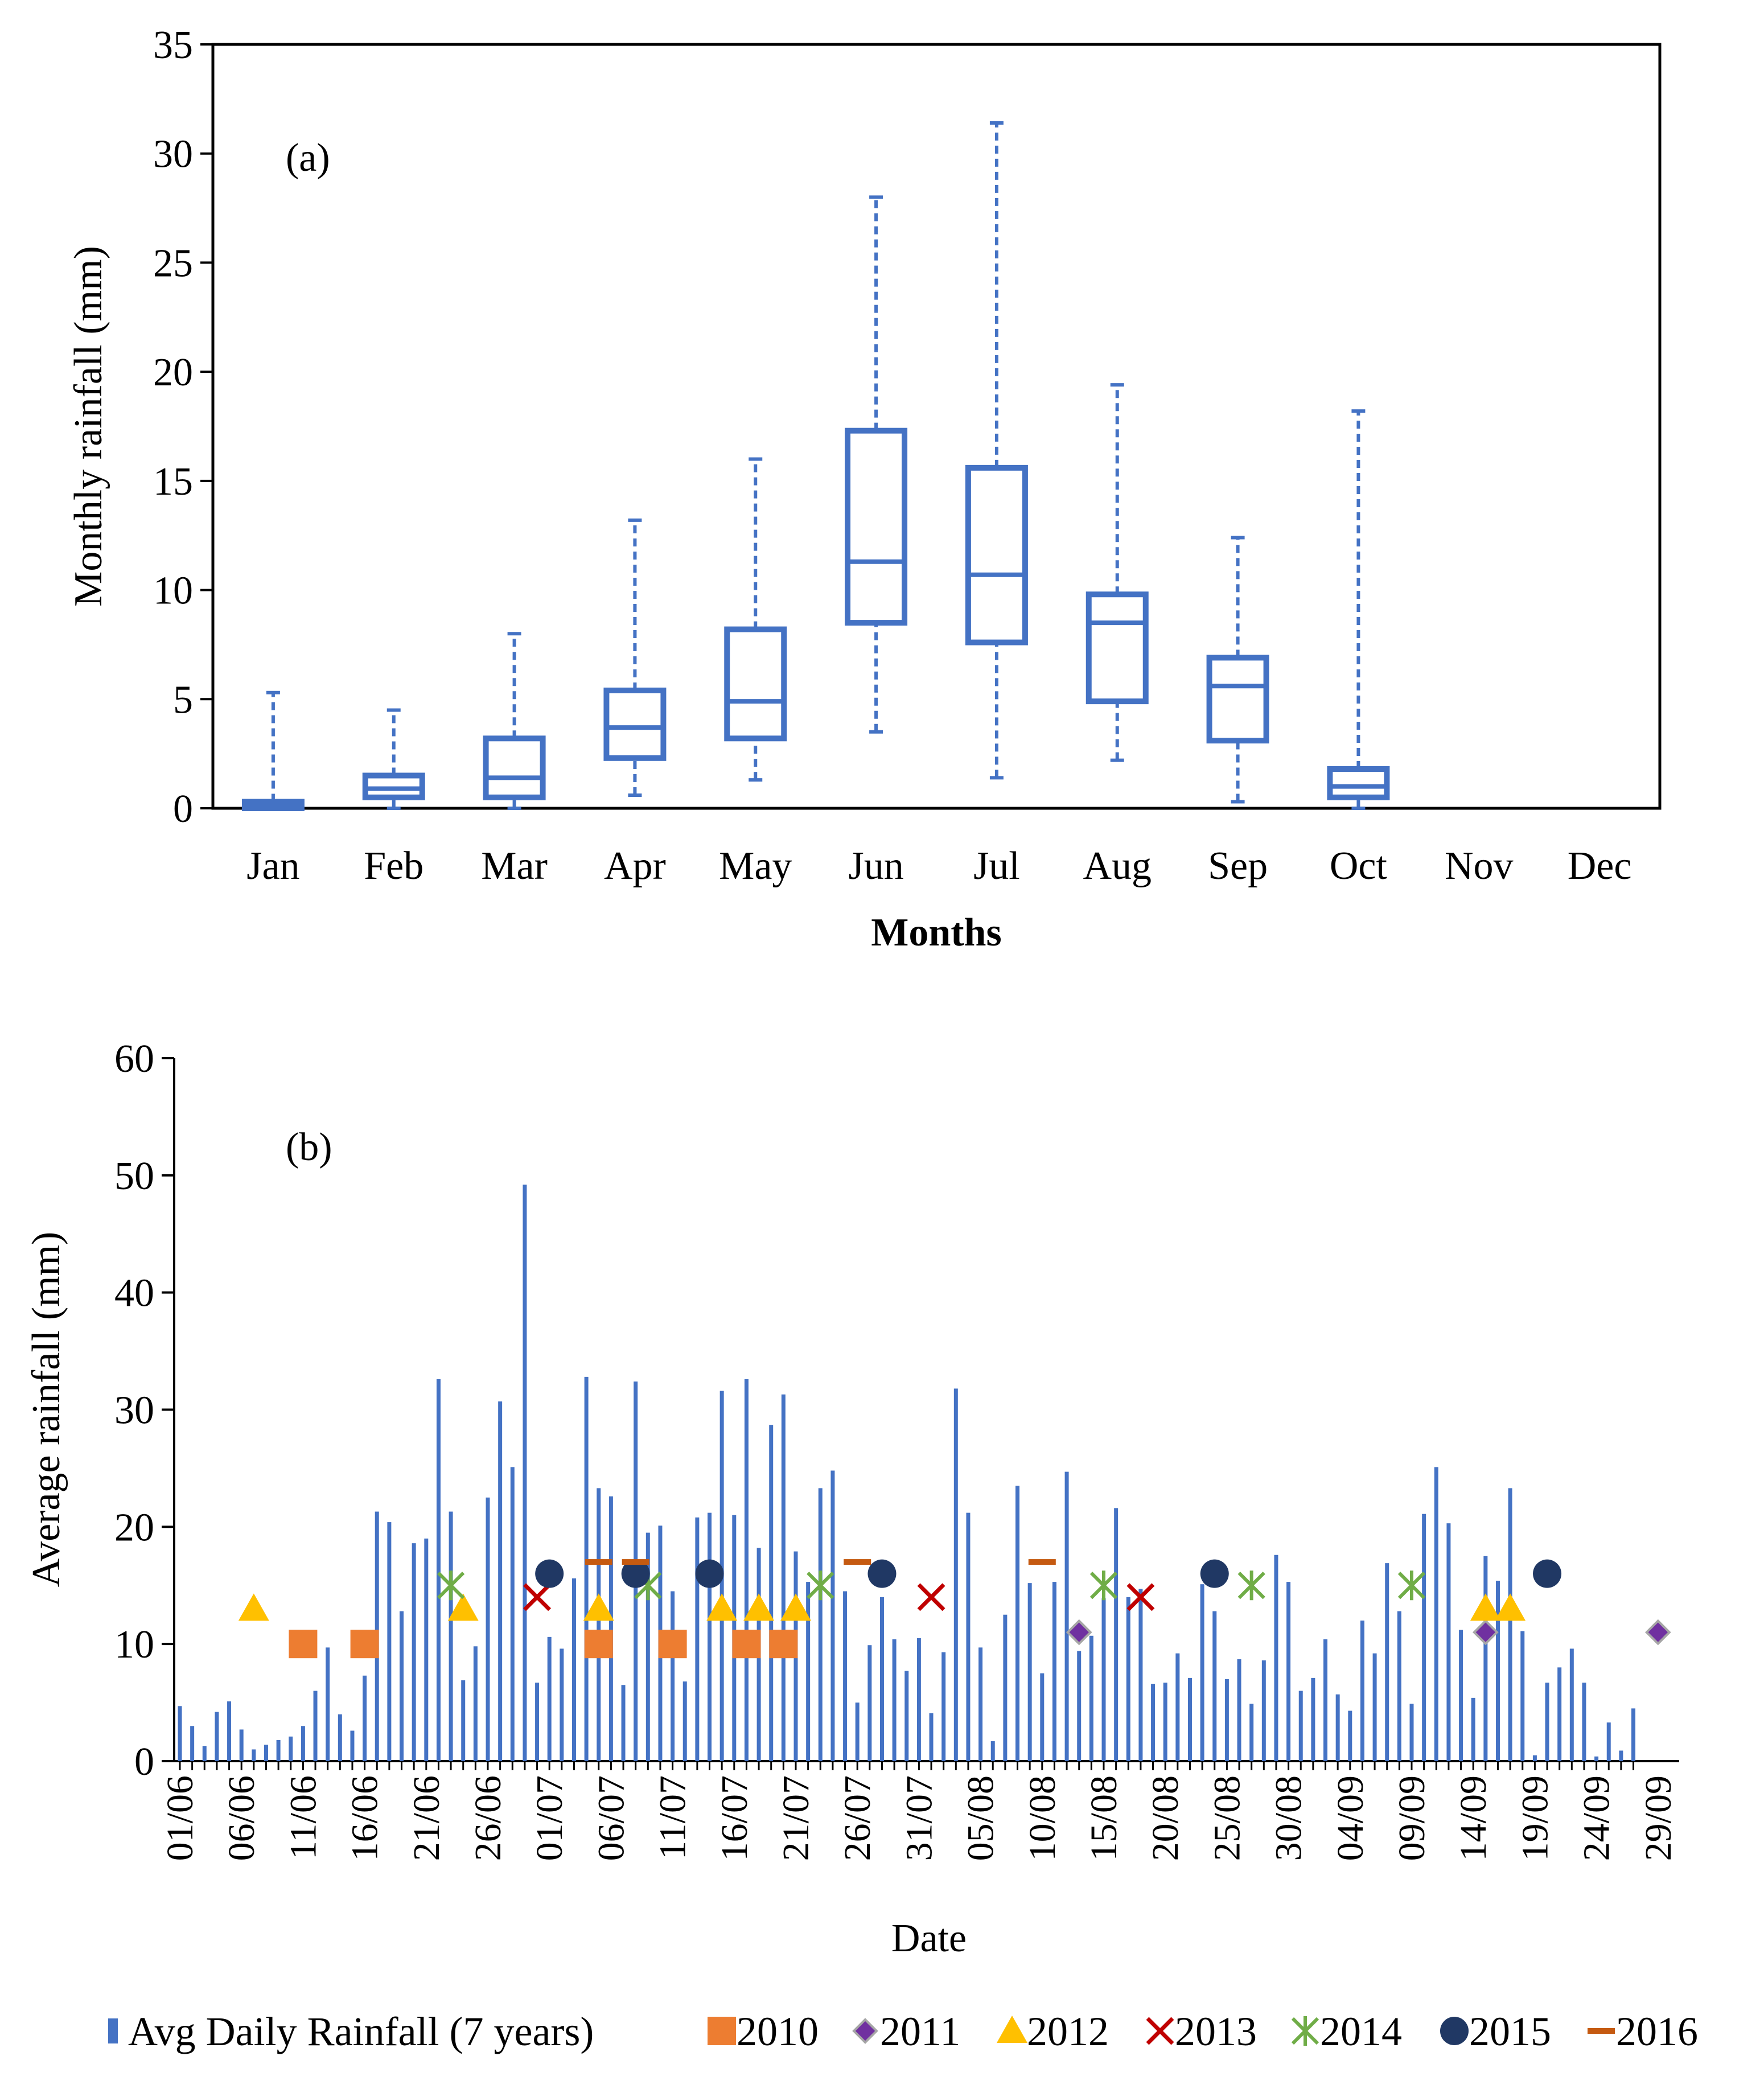  What do you see at coordinates (303, 1817) in the screenshot?
I see `date-tick-label: 11/06` at bounding box center [303, 1817].